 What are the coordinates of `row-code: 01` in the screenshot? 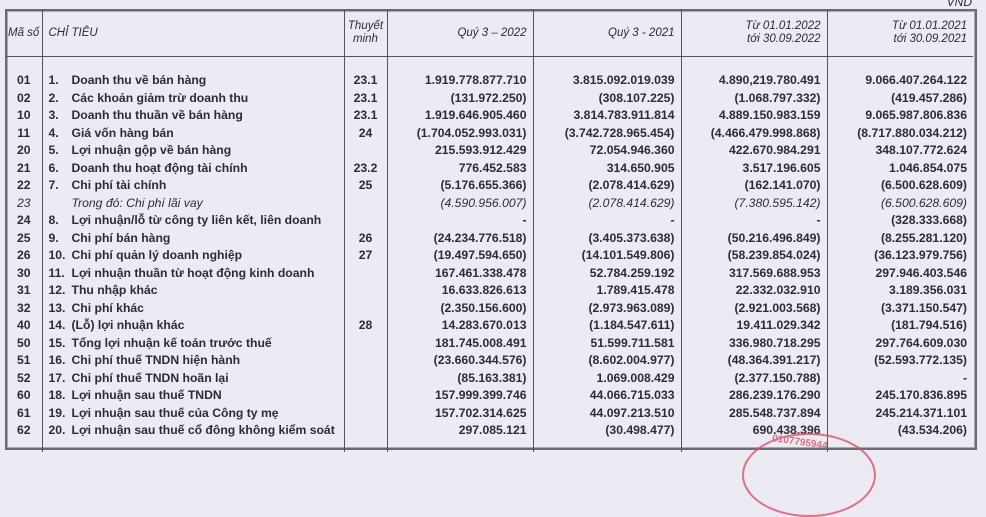 It's located at (23, 80).